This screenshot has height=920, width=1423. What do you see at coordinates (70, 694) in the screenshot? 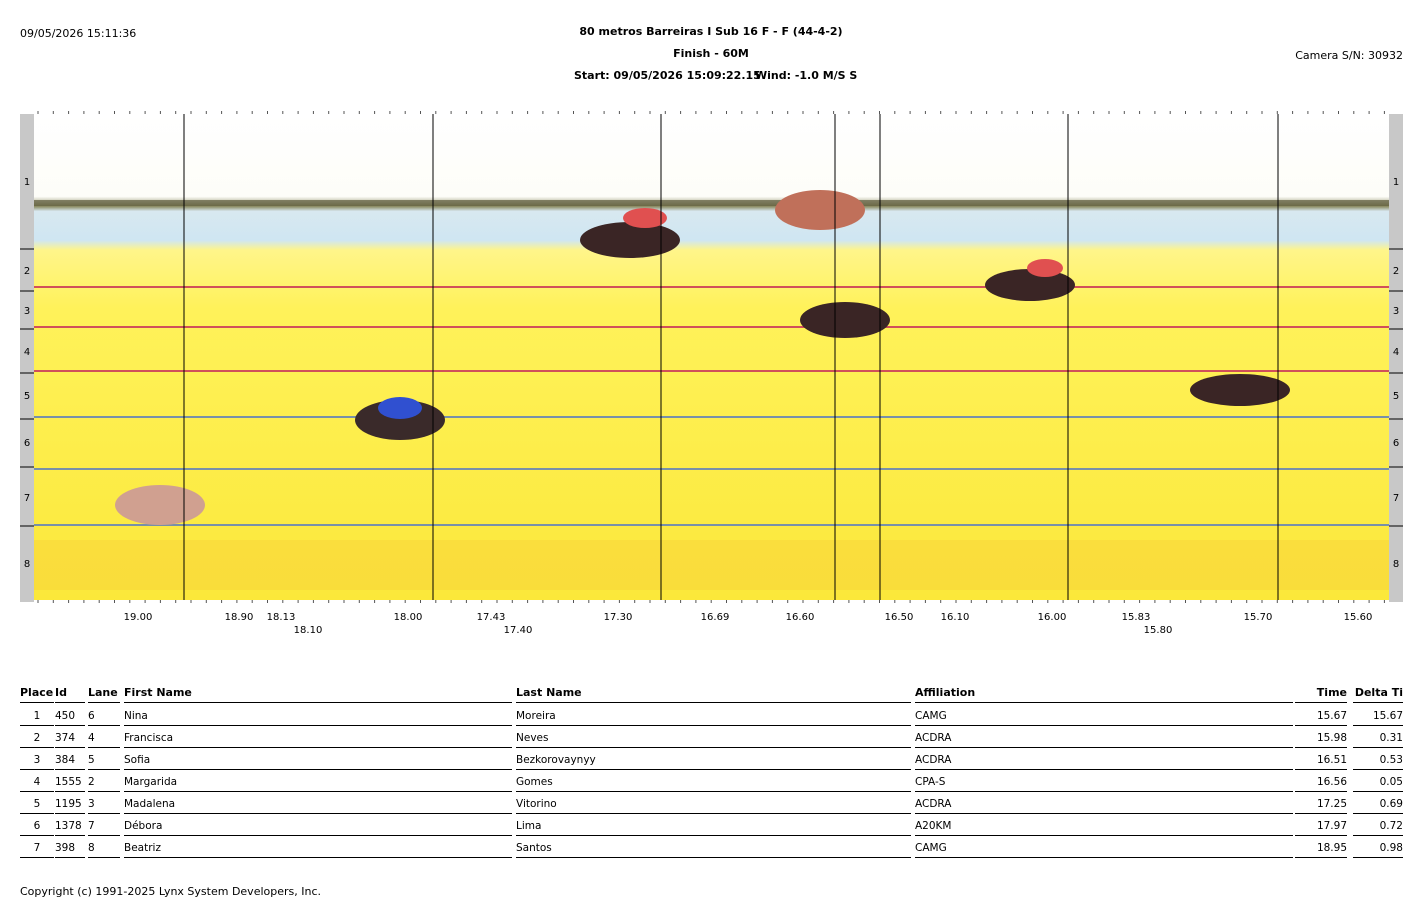
I see `column-header: Id` at bounding box center [70, 694].